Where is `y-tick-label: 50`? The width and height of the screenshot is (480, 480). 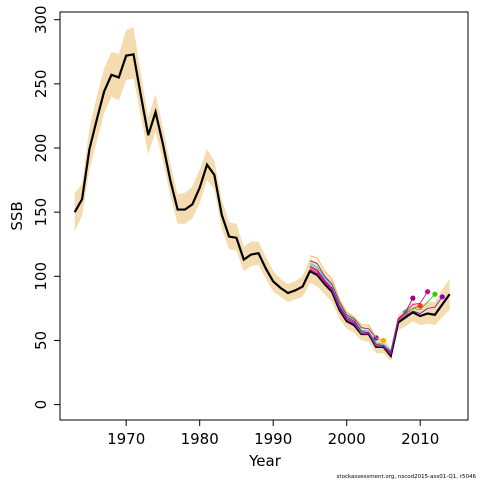
y-tick-label: 50 is located at coordinates (41, 340).